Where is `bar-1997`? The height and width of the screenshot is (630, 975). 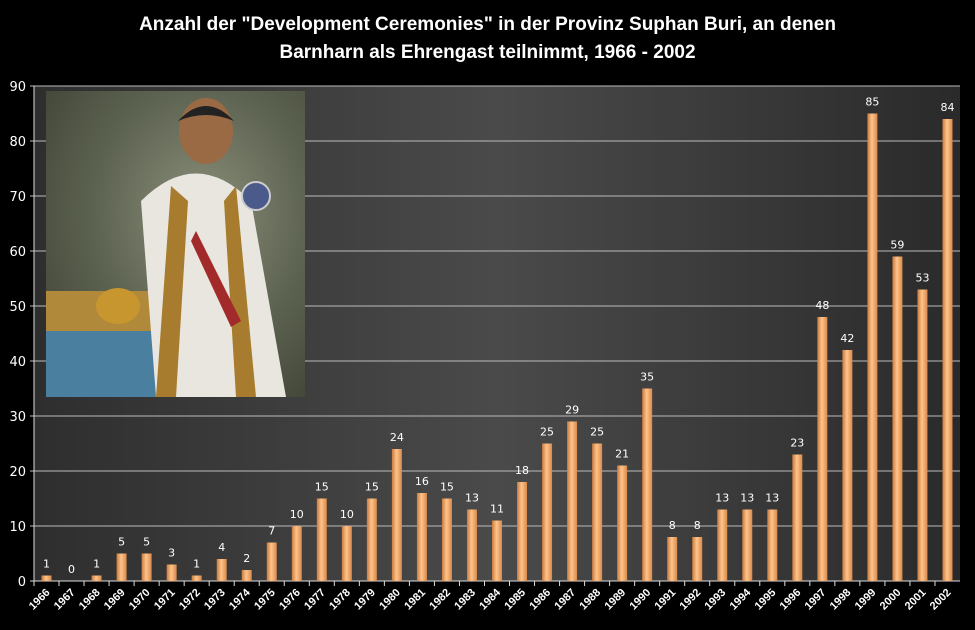 bar-1997 is located at coordinates (822, 449).